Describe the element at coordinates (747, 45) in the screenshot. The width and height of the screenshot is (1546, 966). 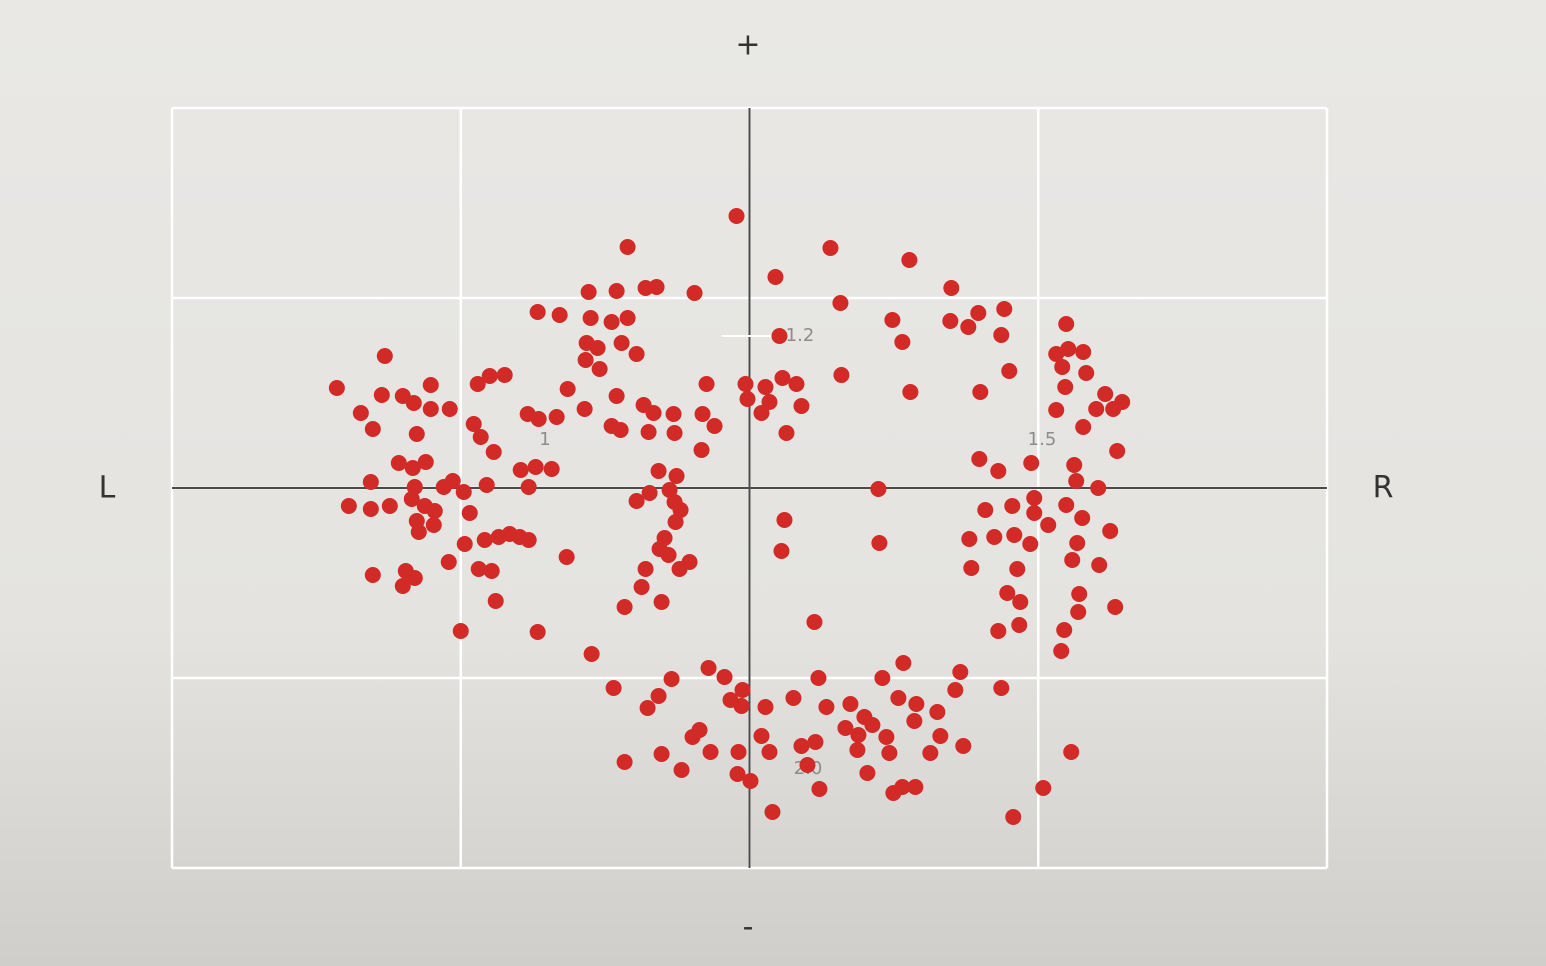
I see `axis-label-top: +` at that location.